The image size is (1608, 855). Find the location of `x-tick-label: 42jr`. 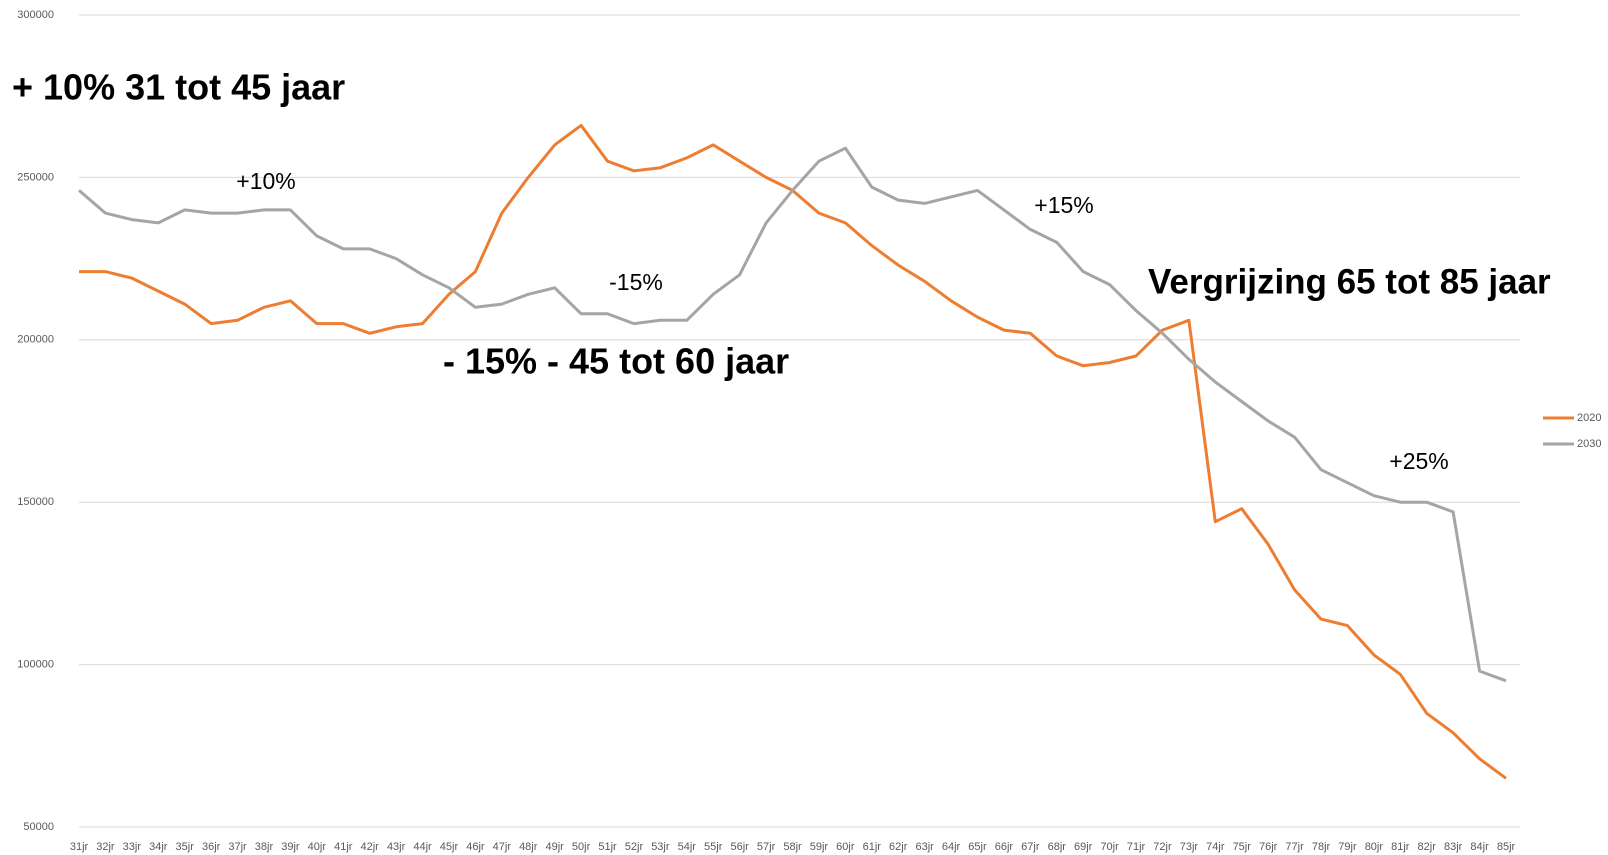

x-tick-label: 42jr is located at coordinates (370, 847).